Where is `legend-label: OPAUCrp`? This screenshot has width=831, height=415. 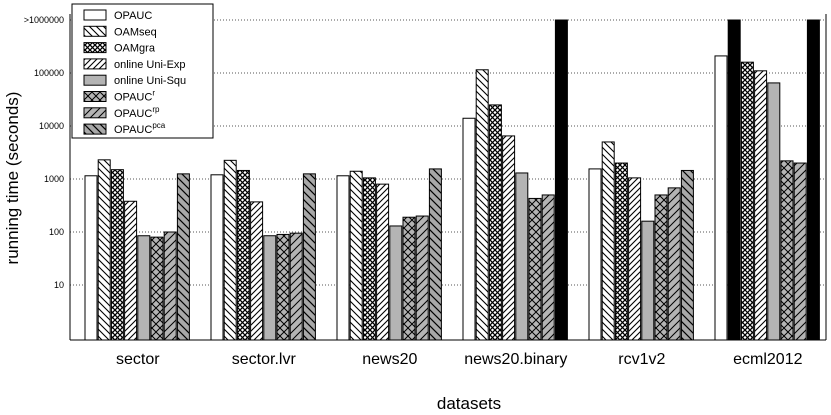
legend-label: OPAUCrp is located at coordinates (137, 112).